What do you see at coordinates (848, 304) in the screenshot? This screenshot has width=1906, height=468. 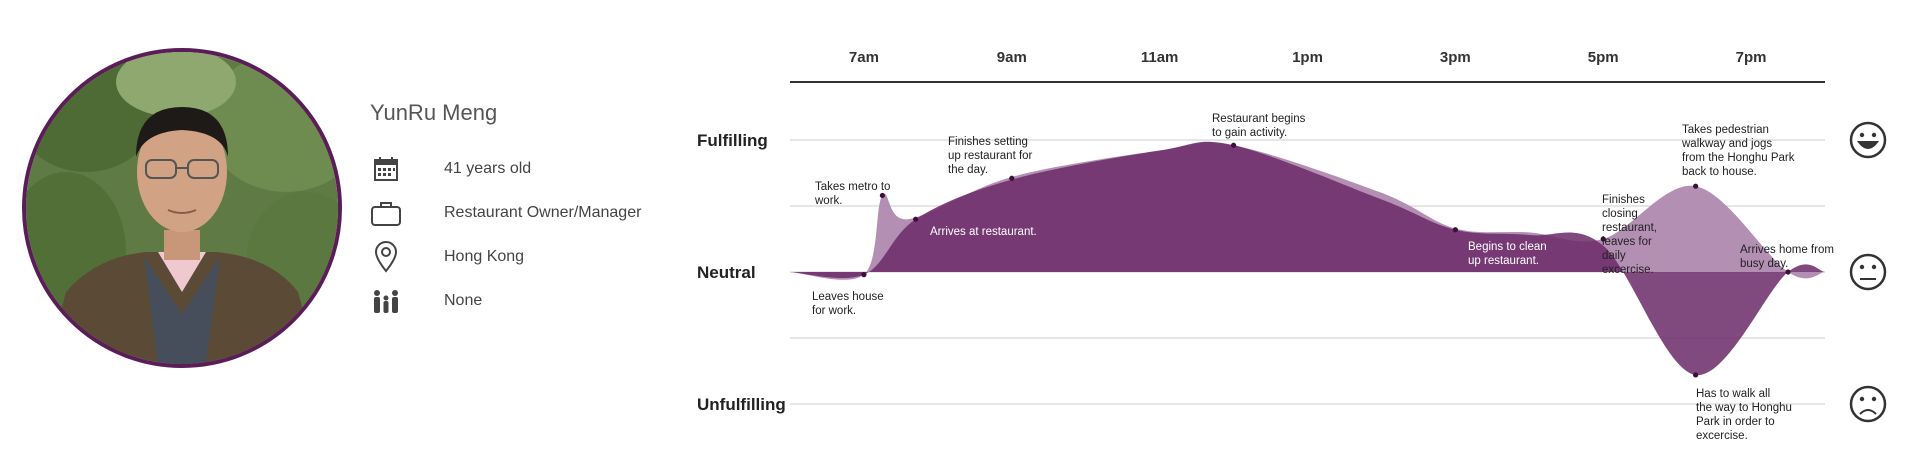 I see `event-label: Leaves house for work.` at bounding box center [848, 304].